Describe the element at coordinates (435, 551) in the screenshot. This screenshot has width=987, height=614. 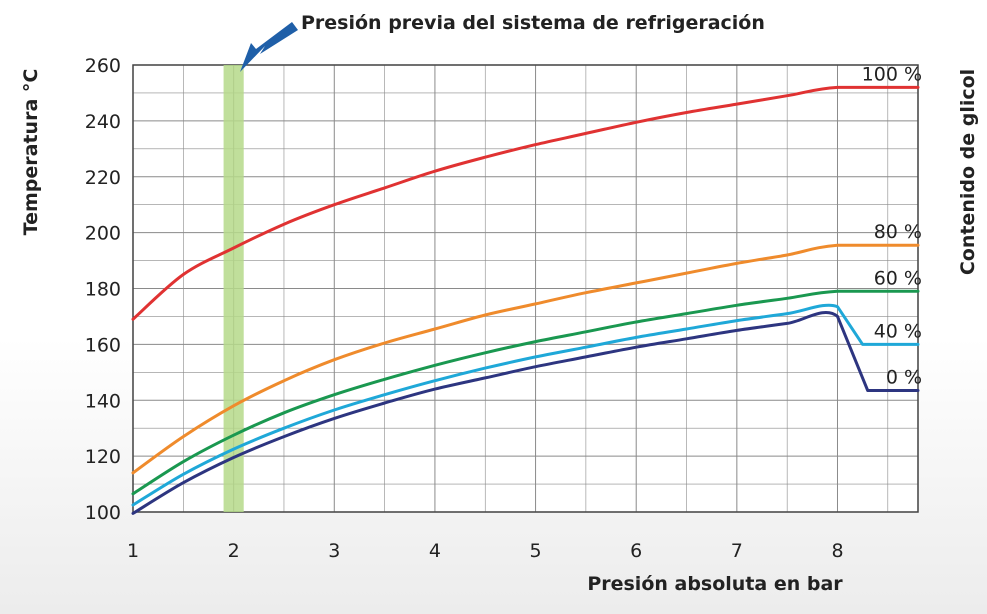
I see `x-tick-label: 4` at that location.